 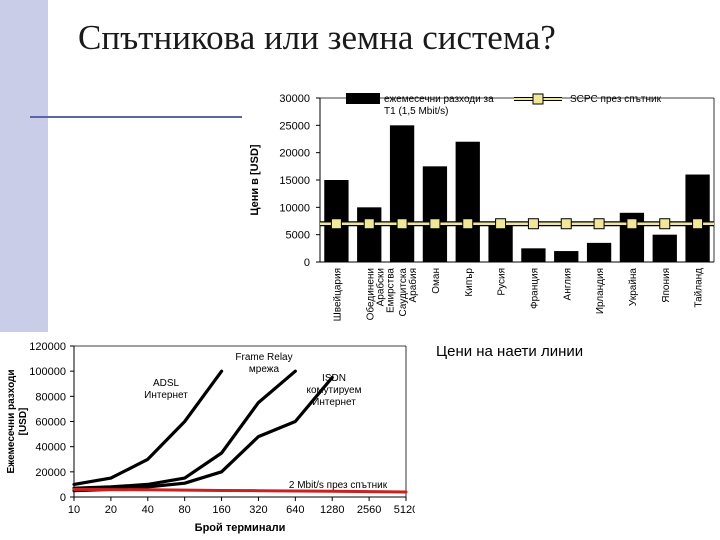 What do you see at coordinates (332, 510) in the screenshot?
I see `bottom-x-tick-label: 1280` at bounding box center [332, 510].